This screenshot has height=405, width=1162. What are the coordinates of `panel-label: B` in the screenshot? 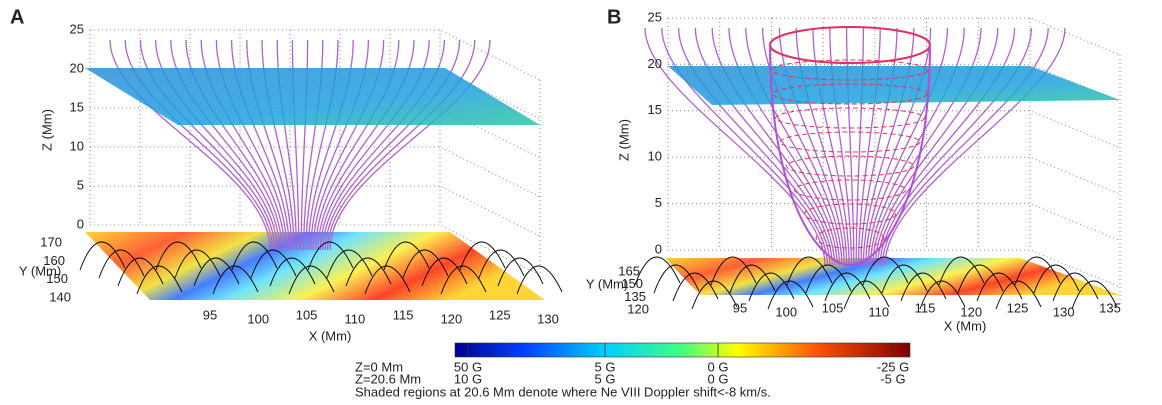 It's located at (614, 17).